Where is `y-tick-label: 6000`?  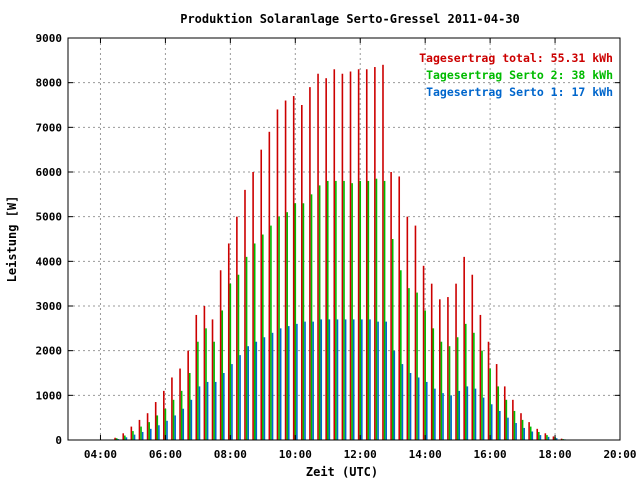
y-tick-label: 6000 is located at coordinates (49, 172).